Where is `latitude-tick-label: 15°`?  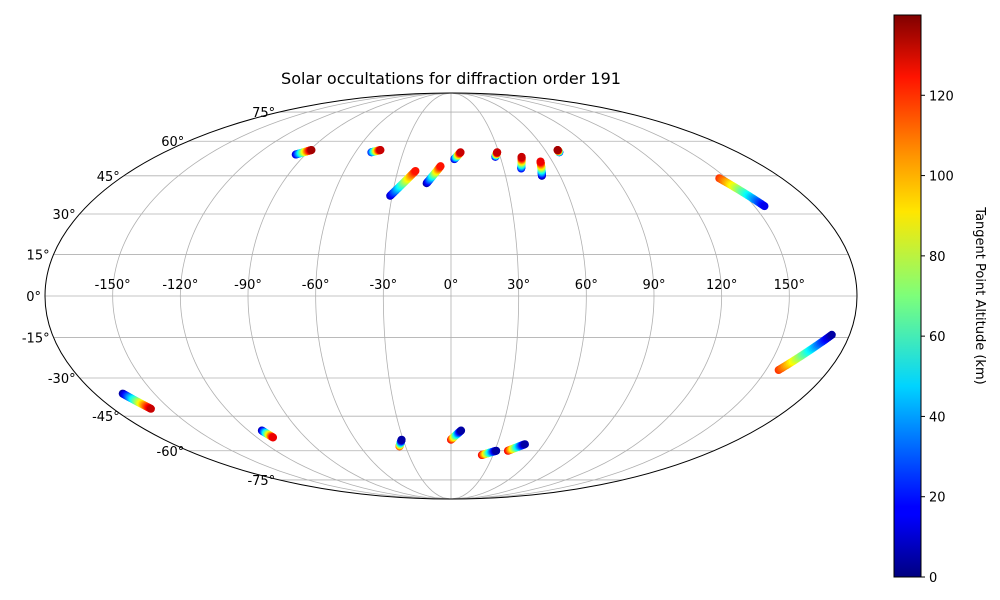
latitude-tick-label: 15° is located at coordinates (38, 255).